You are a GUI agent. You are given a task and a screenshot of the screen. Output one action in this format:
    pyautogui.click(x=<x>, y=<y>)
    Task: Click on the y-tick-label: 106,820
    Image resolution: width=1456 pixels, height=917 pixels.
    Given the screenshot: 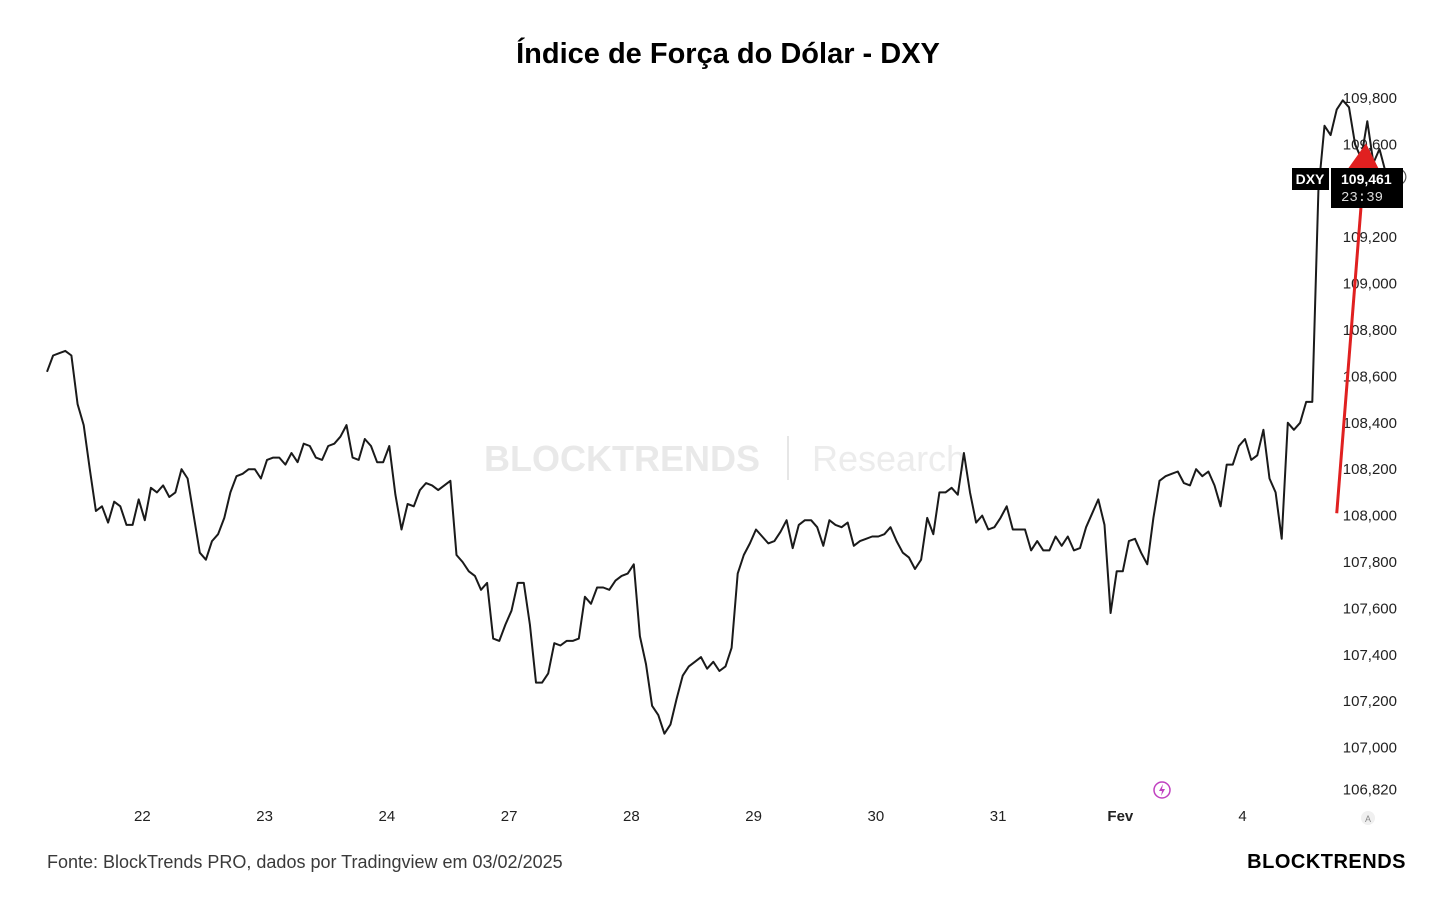 What is the action you would take?
    pyautogui.click(x=1370, y=789)
    